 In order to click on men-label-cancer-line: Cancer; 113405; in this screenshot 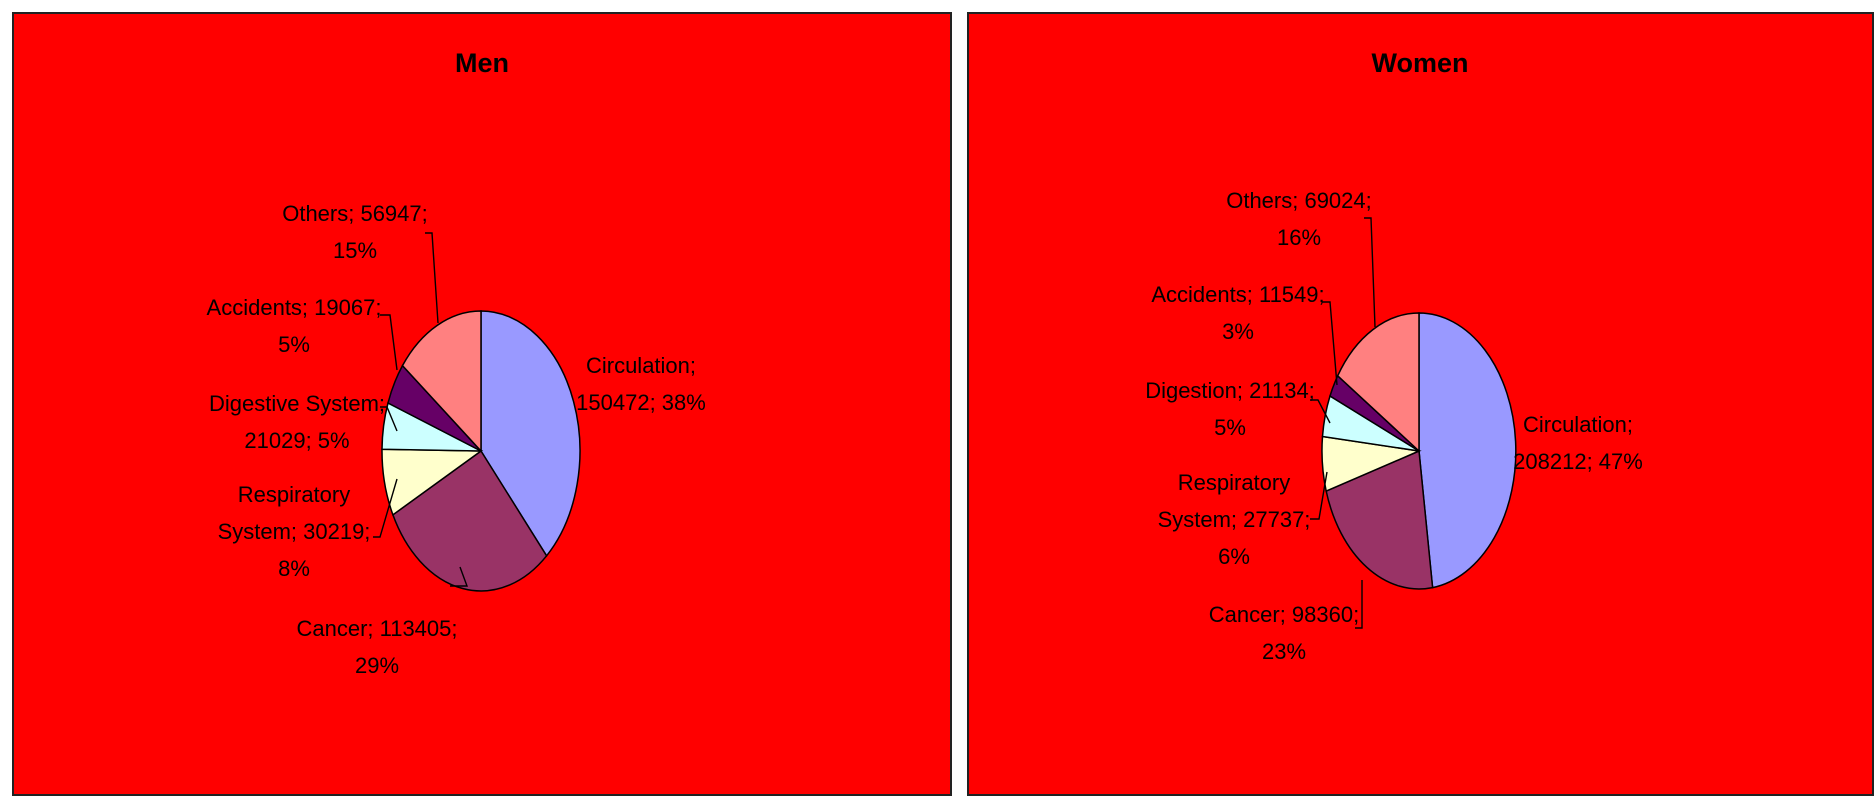, I will do `click(376, 628)`.